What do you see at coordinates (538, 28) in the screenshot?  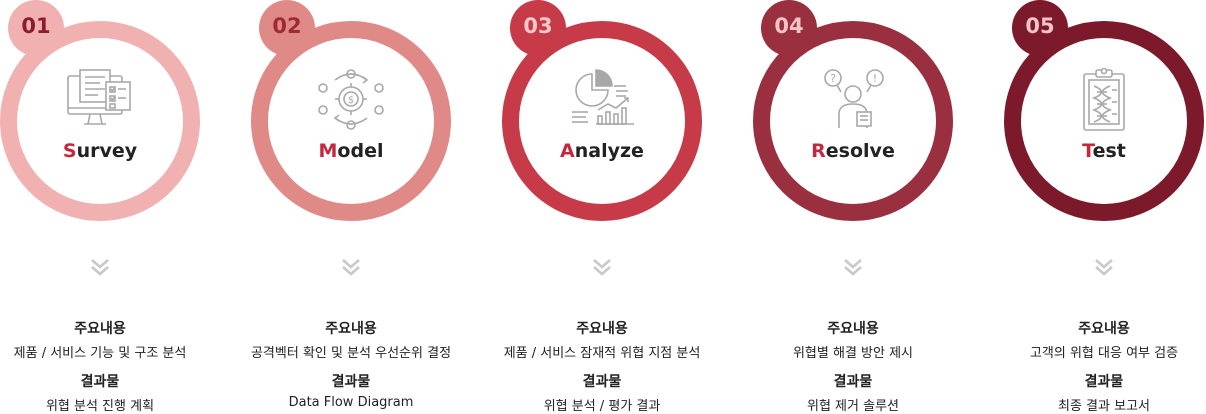 I see `step-number-badge: 03` at bounding box center [538, 28].